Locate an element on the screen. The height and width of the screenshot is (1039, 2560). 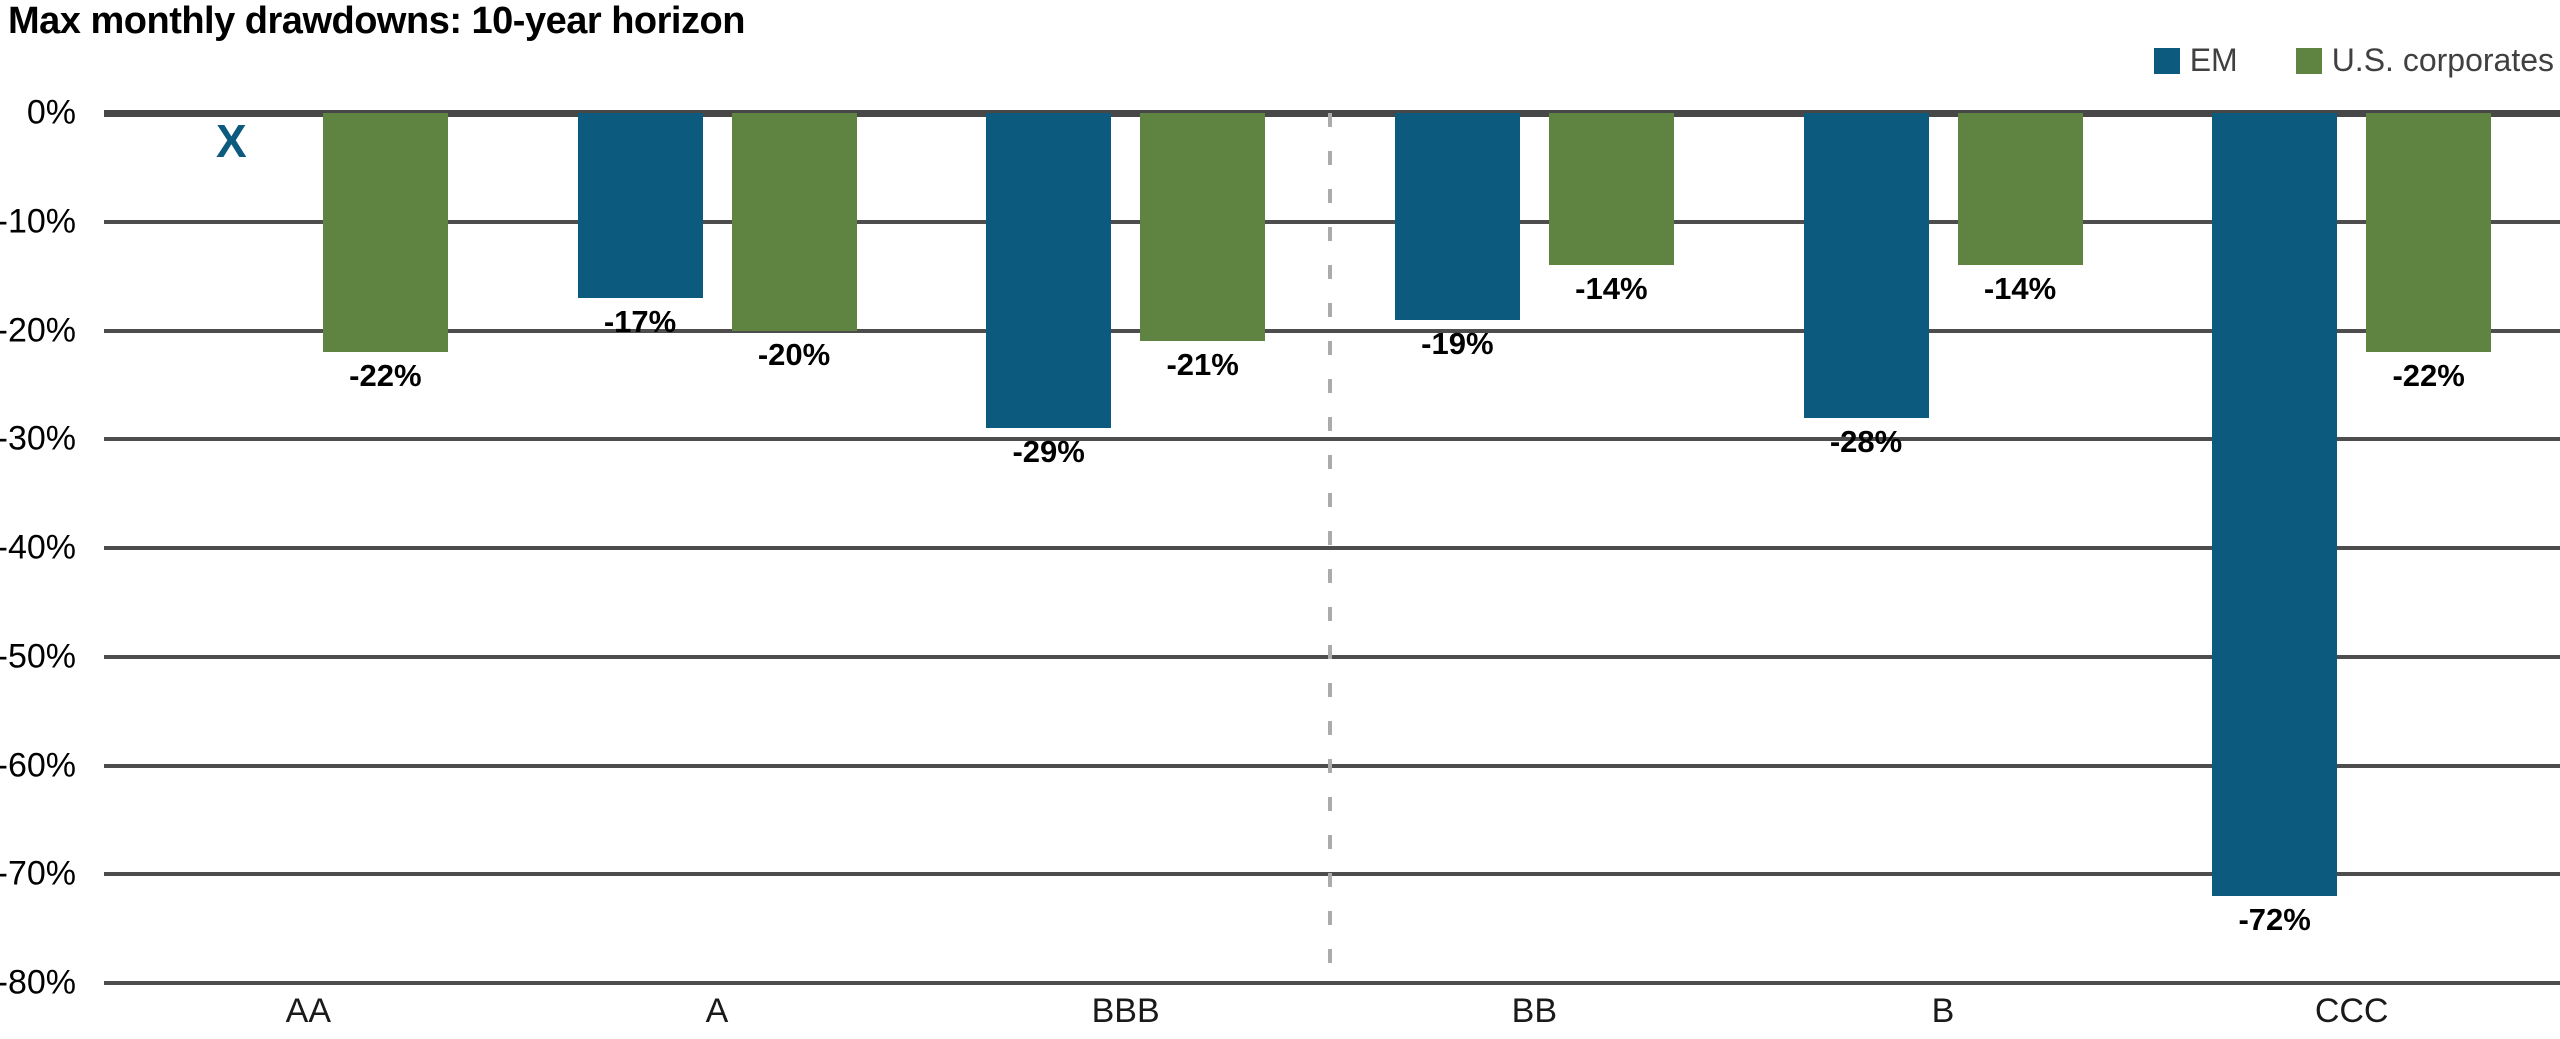
y-tick-label: -50% is located at coordinates (38, 656).